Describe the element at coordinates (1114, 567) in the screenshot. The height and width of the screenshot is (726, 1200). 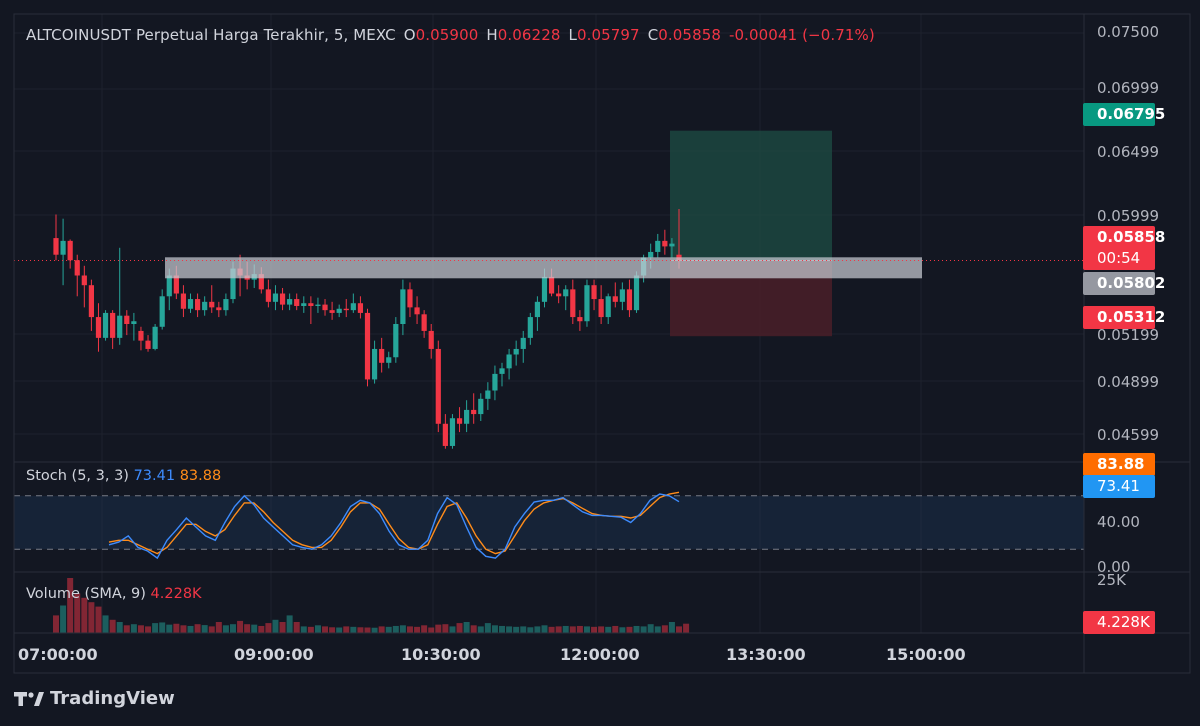
I see `stoch-axis-tick: 0.00` at that location.